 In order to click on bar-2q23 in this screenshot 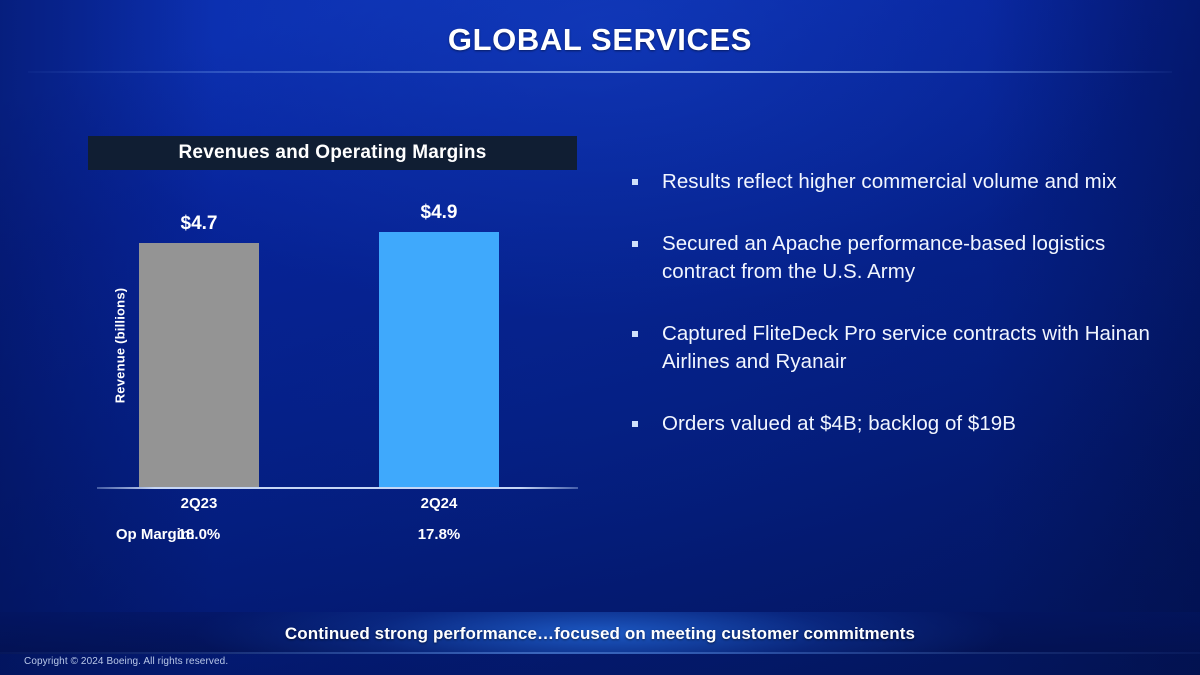, I will do `click(199, 365)`.